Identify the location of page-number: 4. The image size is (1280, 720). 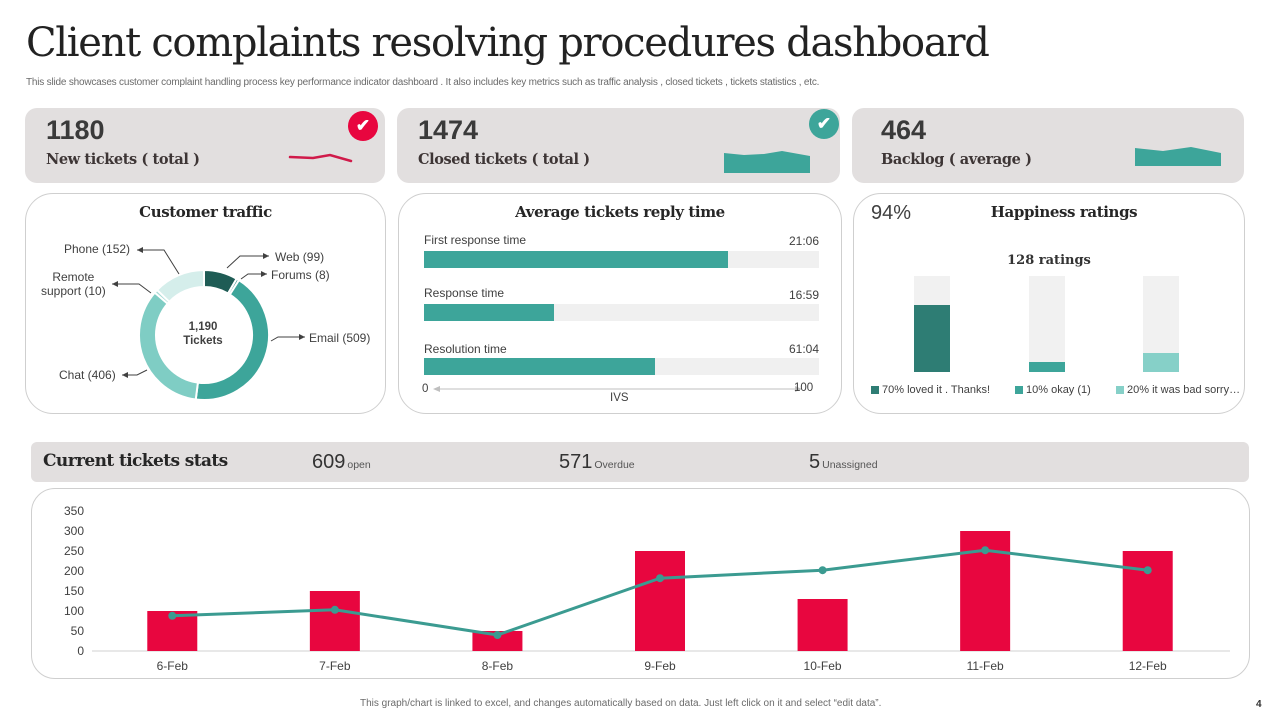
(1259, 704).